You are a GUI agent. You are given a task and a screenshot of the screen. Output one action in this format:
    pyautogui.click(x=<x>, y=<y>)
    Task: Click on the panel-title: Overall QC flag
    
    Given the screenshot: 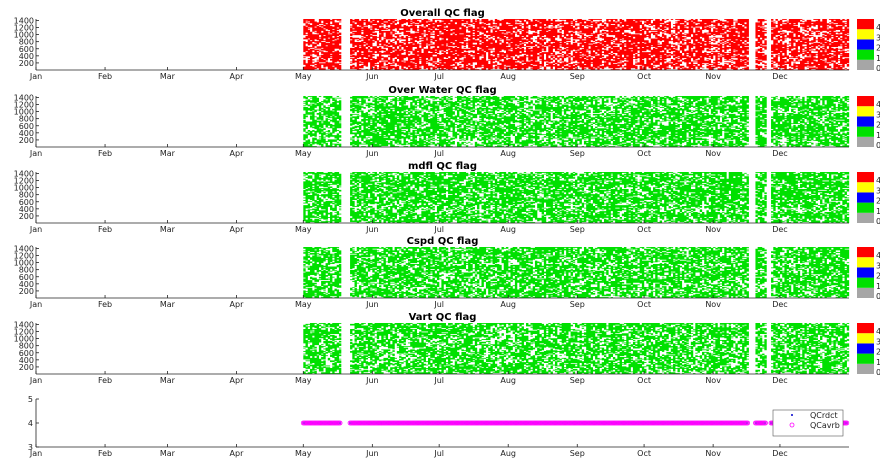 What is the action you would take?
    pyautogui.click(x=442, y=13)
    